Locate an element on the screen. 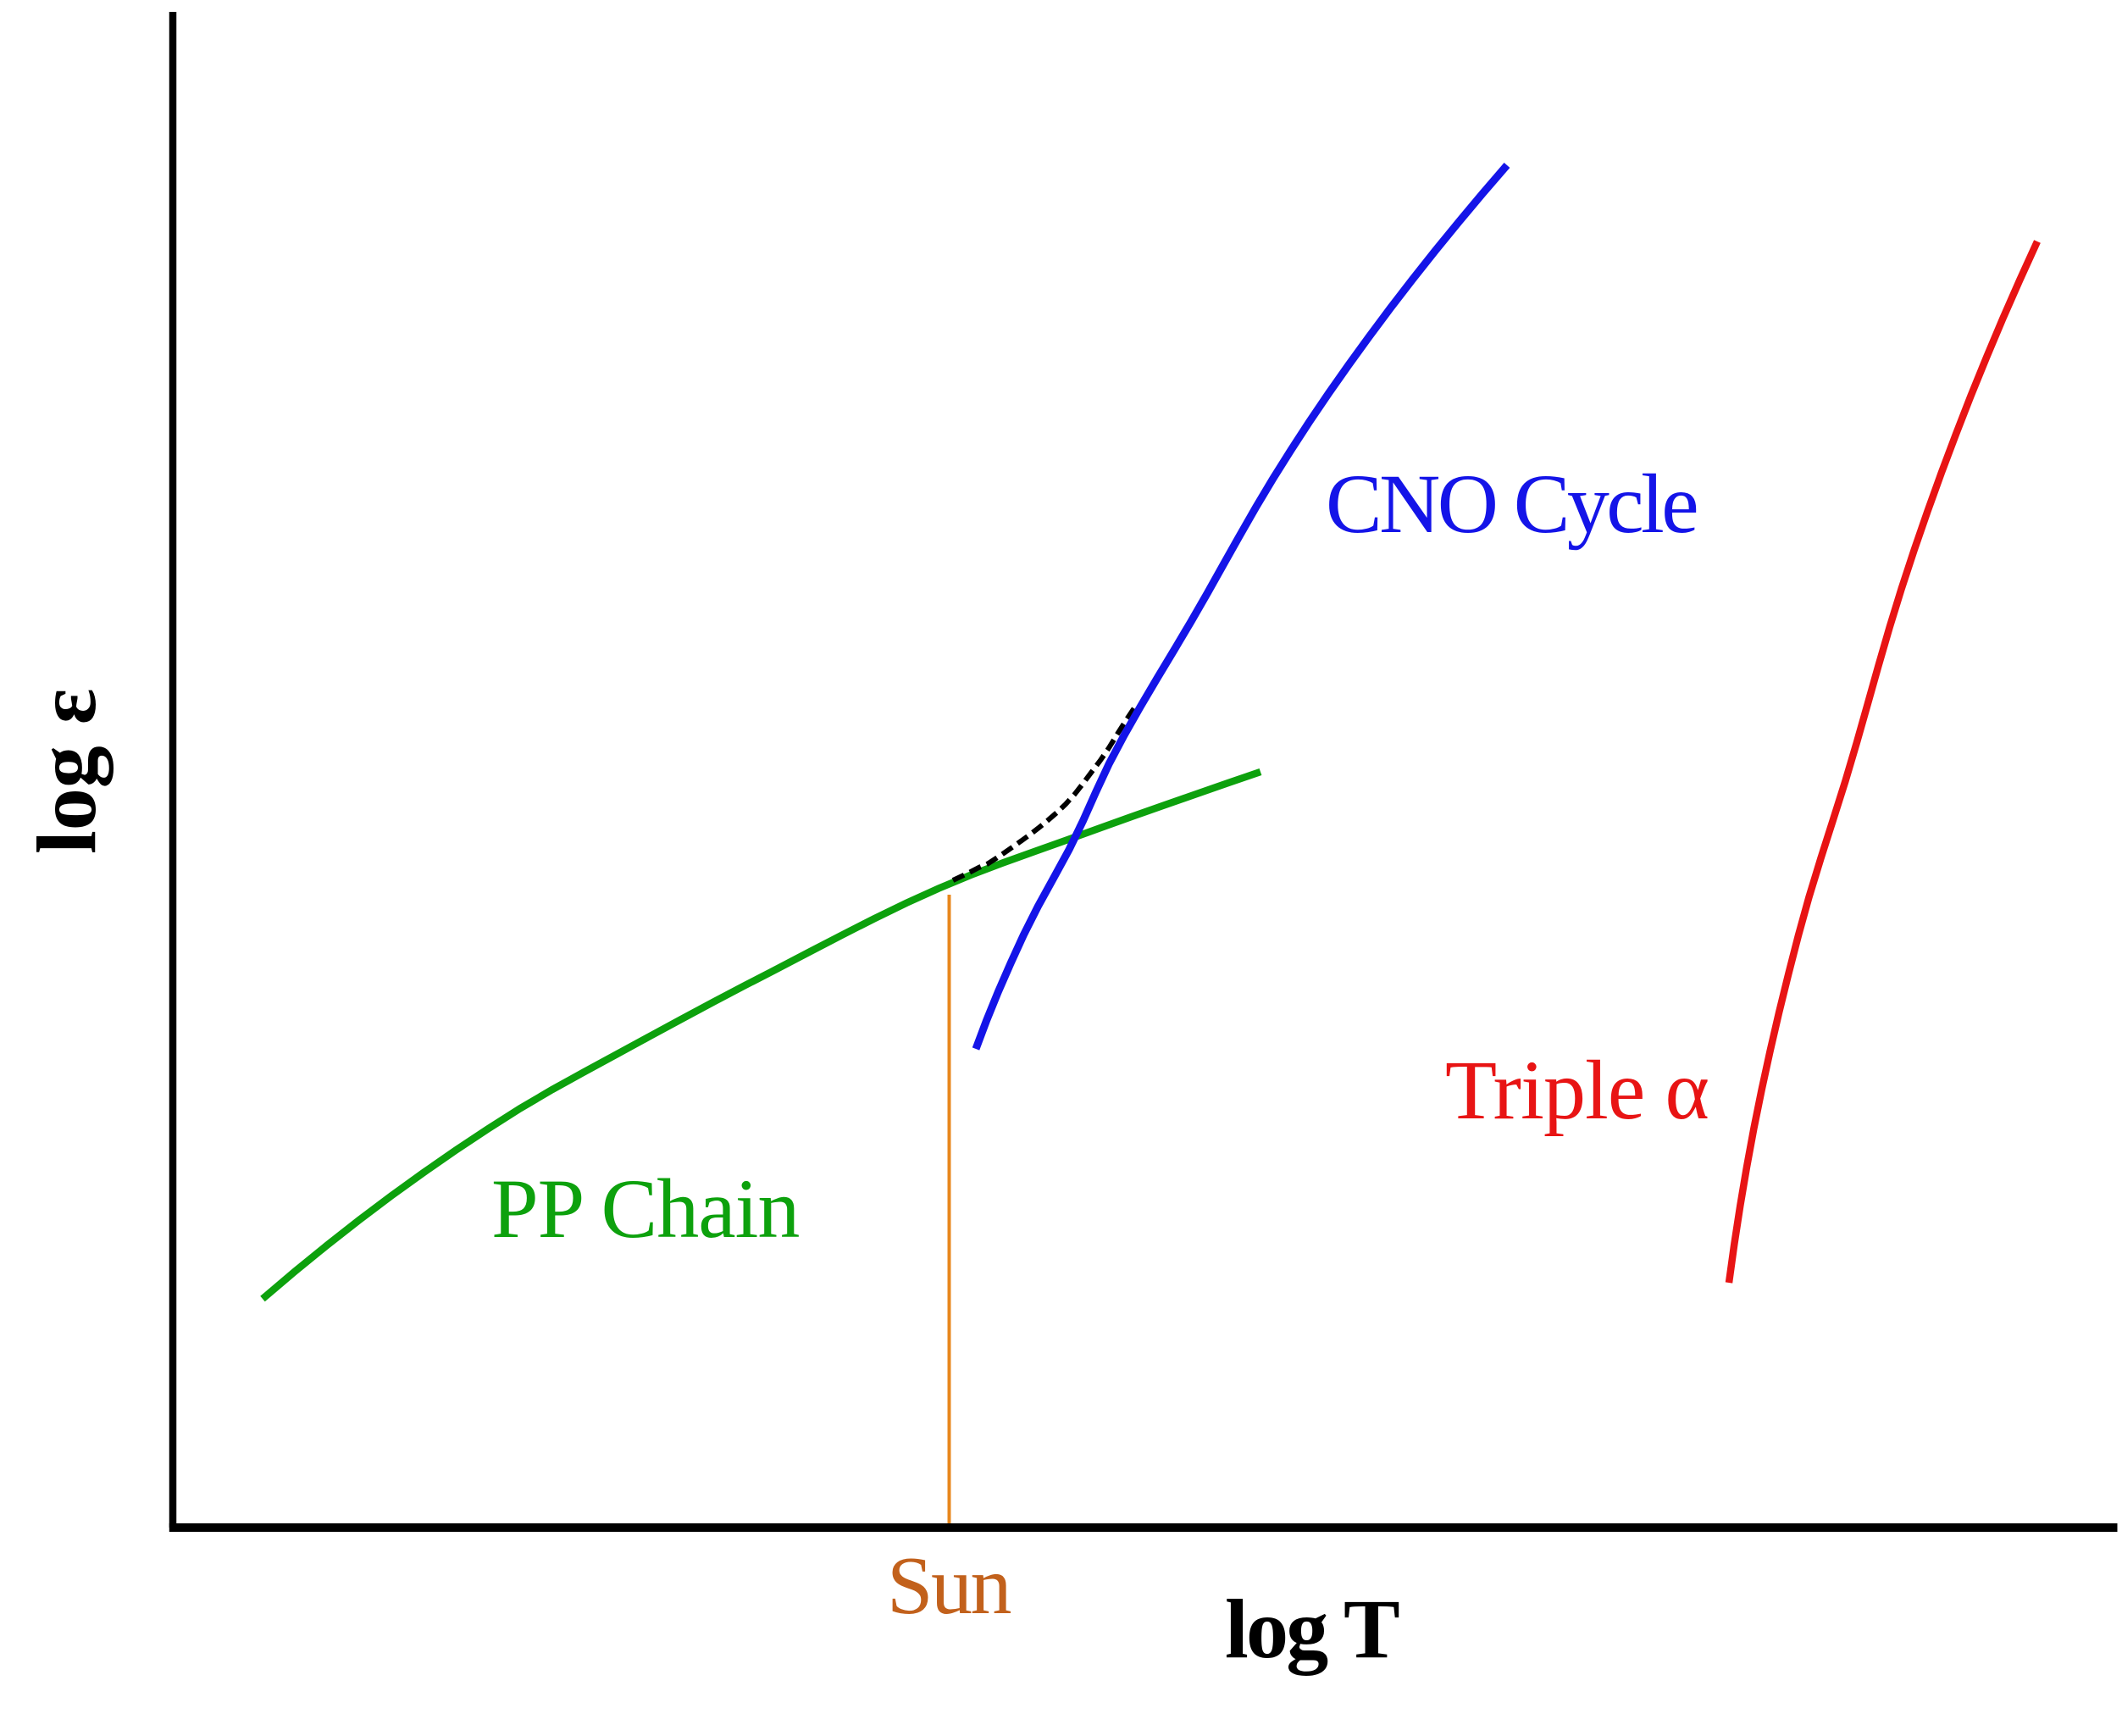 The height and width of the screenshot is (1736, 2122). svg-text: Sun is located at coordinates (949, 1586).